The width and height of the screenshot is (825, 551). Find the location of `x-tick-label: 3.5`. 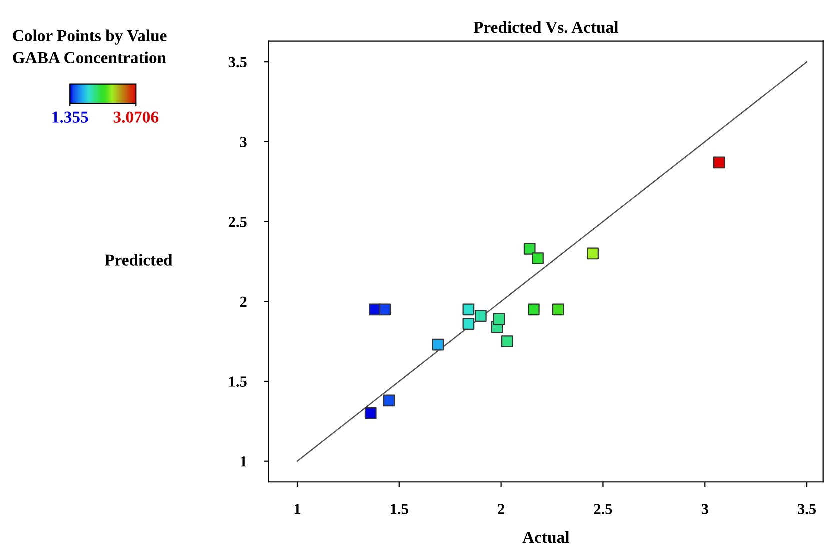

x-tick-label: 3.5 is located at coordinates (807, 509).